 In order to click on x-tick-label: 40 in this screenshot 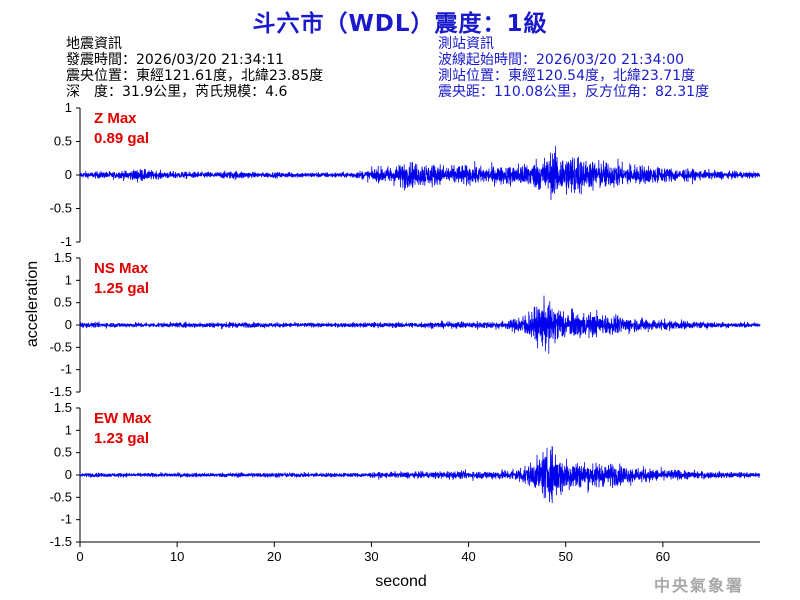, I will do `click(468, 556)`.